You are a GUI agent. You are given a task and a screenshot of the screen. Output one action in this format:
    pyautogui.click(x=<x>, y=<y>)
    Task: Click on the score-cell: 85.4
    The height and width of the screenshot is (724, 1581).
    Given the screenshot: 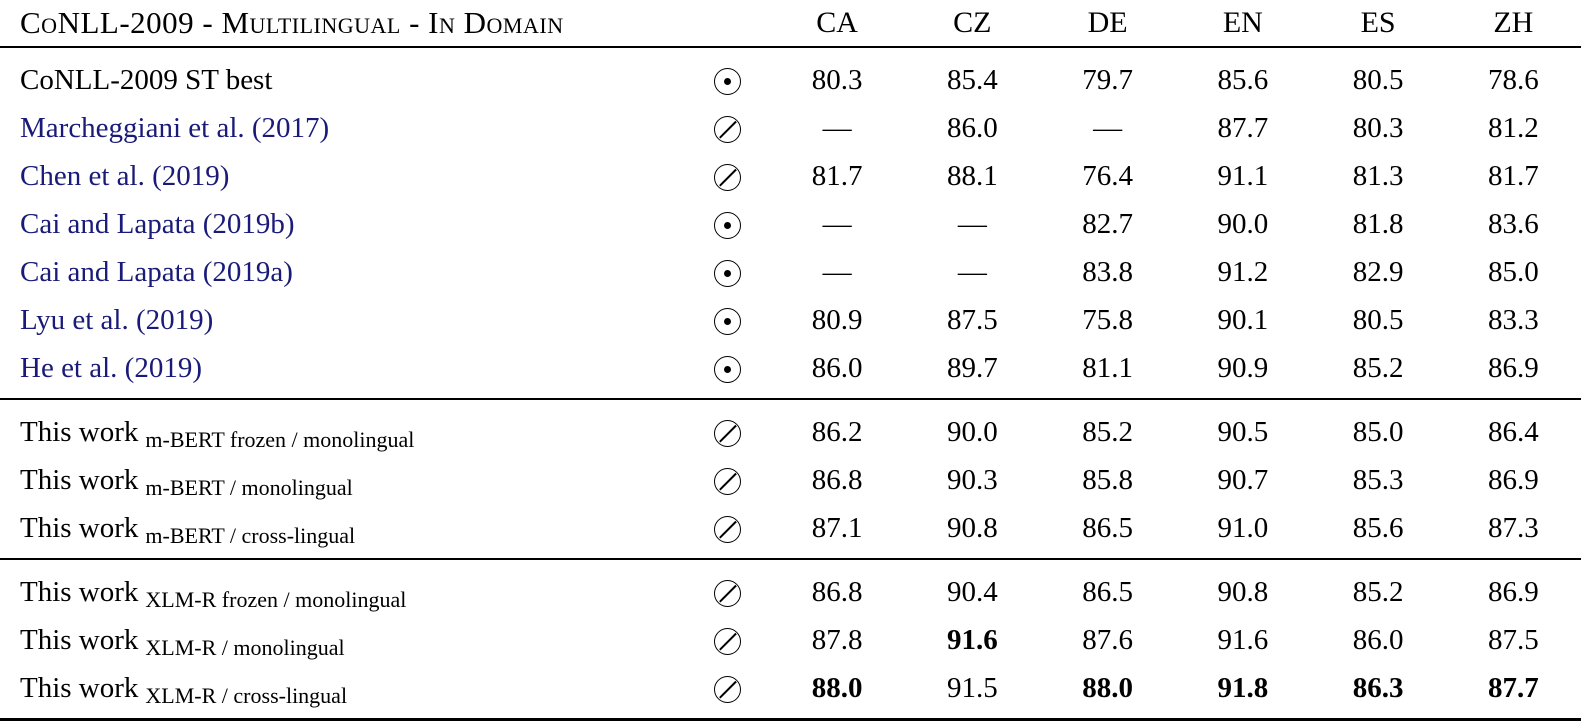 What is the action you would take?
    pyautogui.click(x=972, y=79)
    